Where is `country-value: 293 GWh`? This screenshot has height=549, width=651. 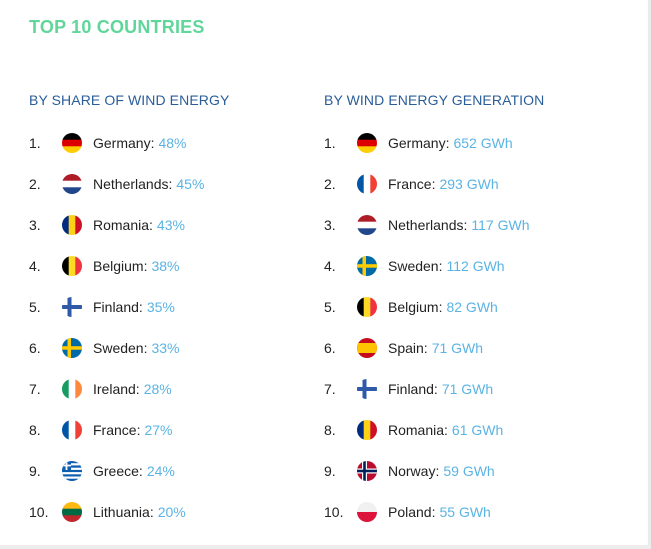 country-value: 293 GWh is located at coordinates (469, 183).